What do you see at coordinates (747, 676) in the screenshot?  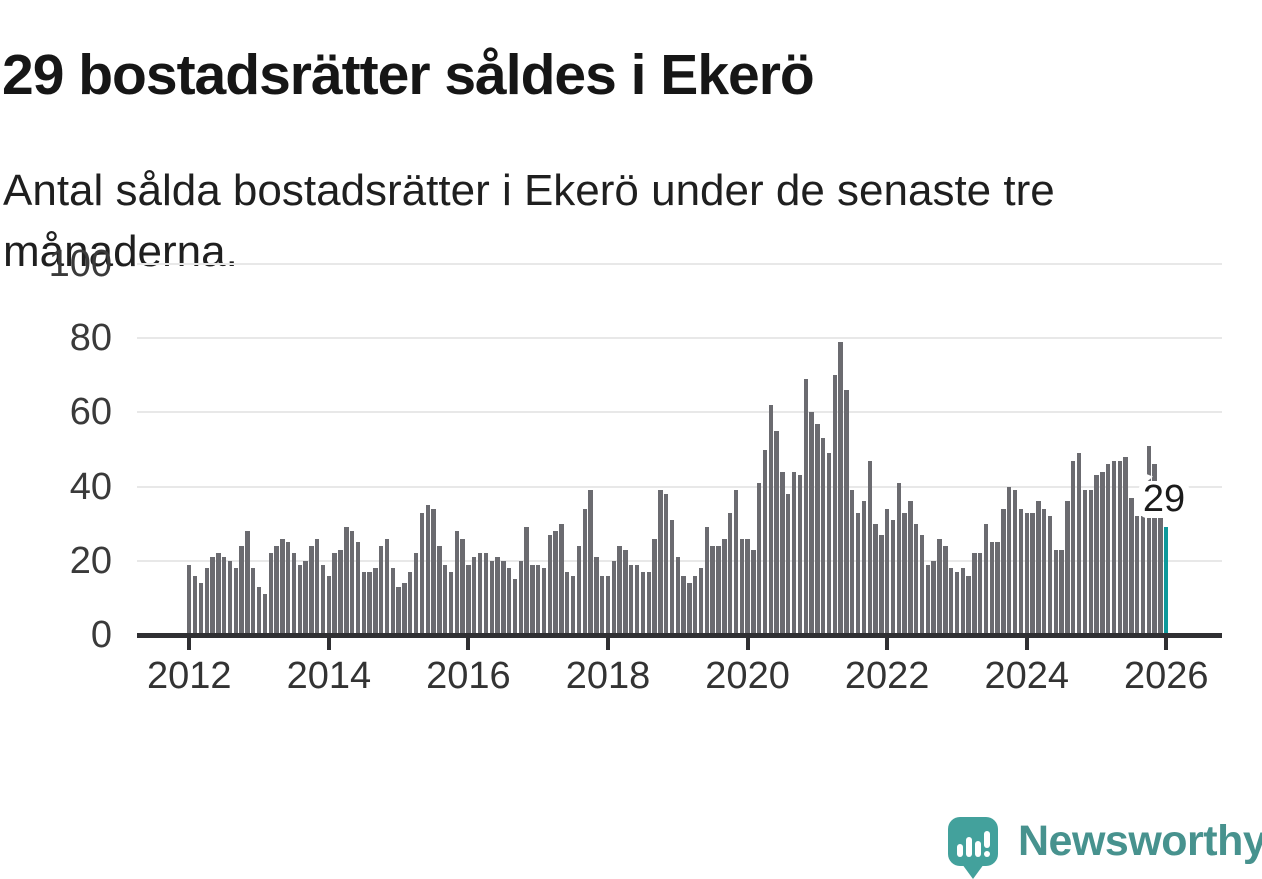 I see `x-axis-label: 2020` at bounding box center [747, 676].